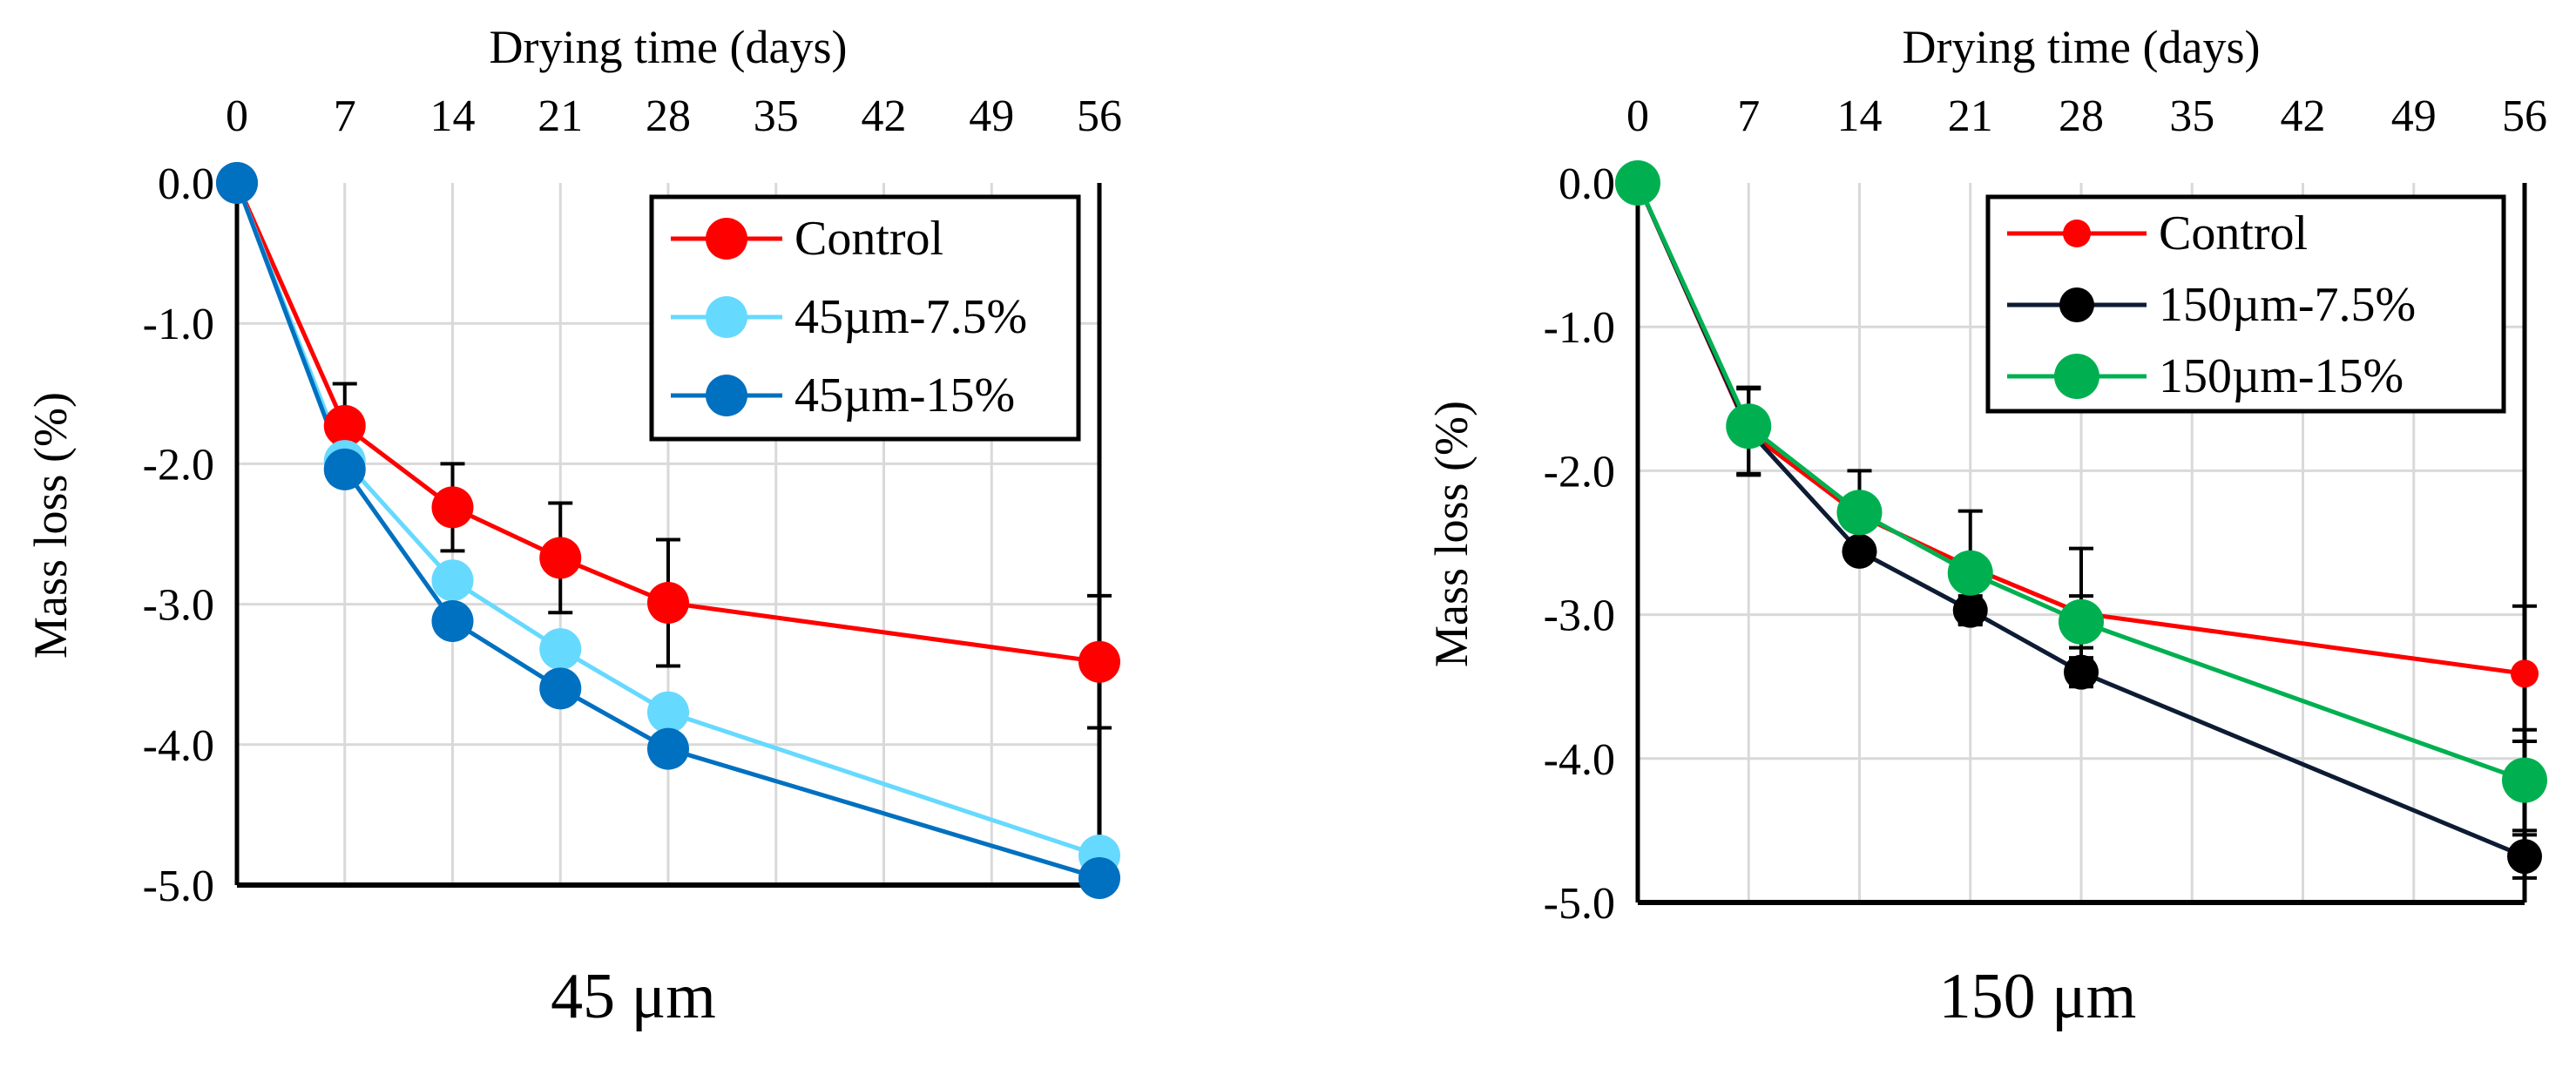  Describe the element at coordinates (633, 997) in the screenshot. I see `chart-title: 45 μm` at that location.